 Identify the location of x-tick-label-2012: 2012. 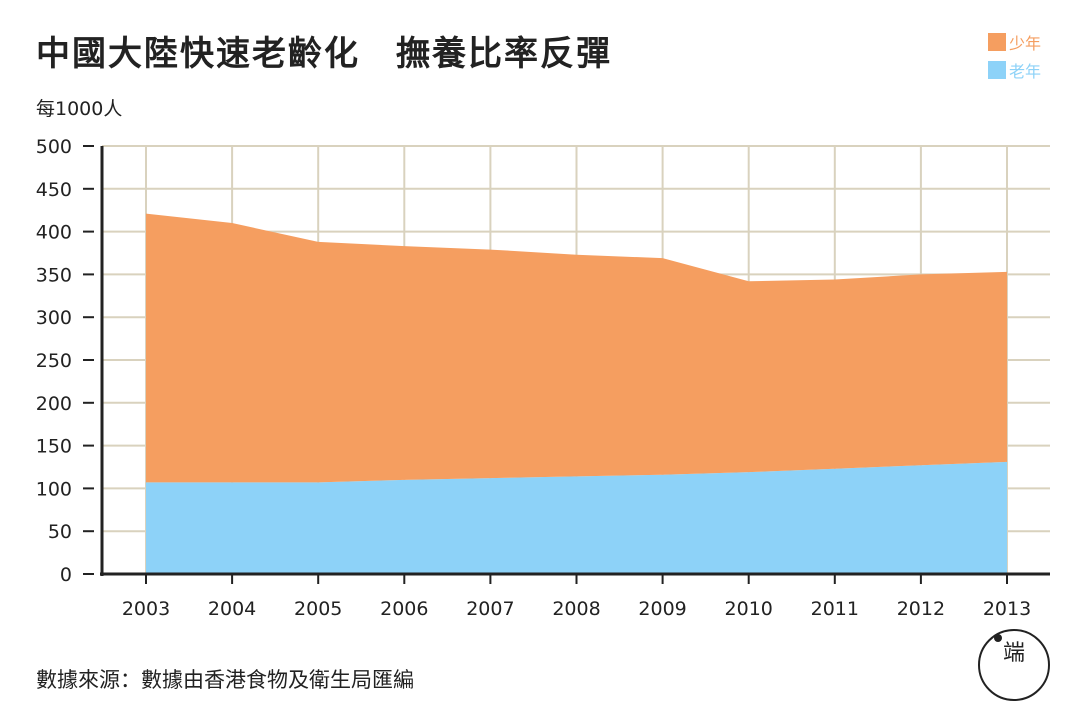
(921, 609).